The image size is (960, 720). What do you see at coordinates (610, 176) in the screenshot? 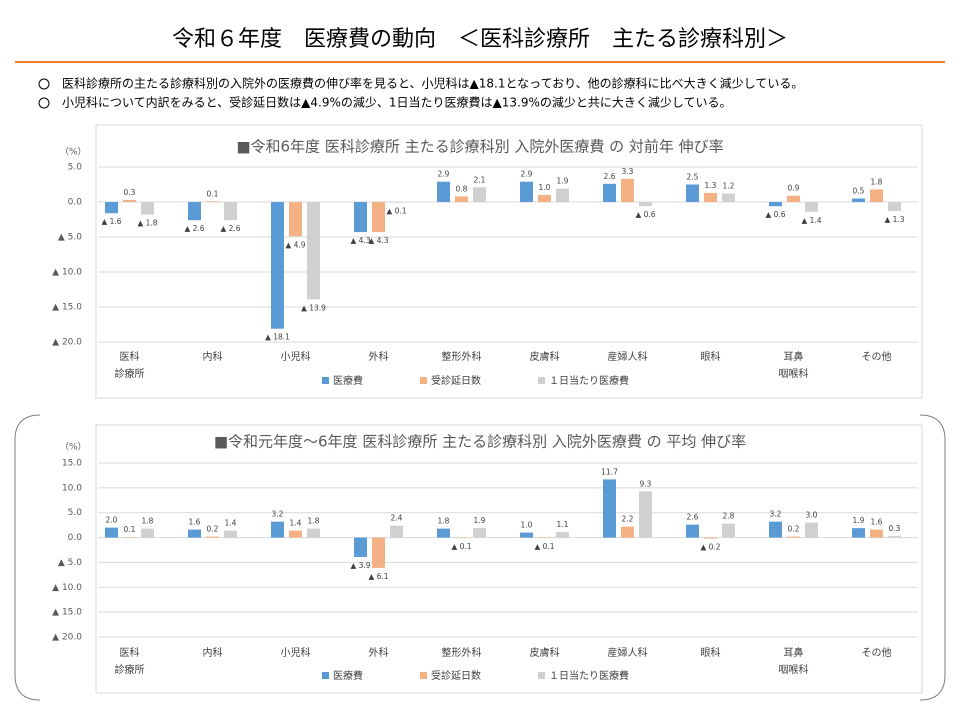
I see `value-label: 2.6` at bounding box center [610, 176].